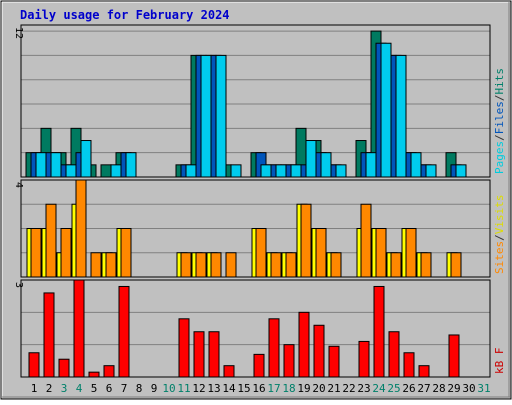  What do you see at coordinates (499, 157) in the screenshot?
I see `legend-item-hits-0: Pages` at bounding box center [499, 157].